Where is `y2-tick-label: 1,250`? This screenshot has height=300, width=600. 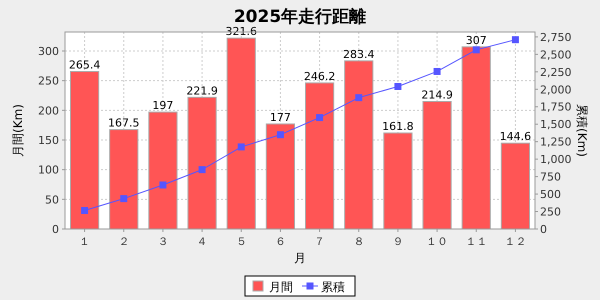 y2-tick-label: 1,250 is located at coordinates (556, 142).